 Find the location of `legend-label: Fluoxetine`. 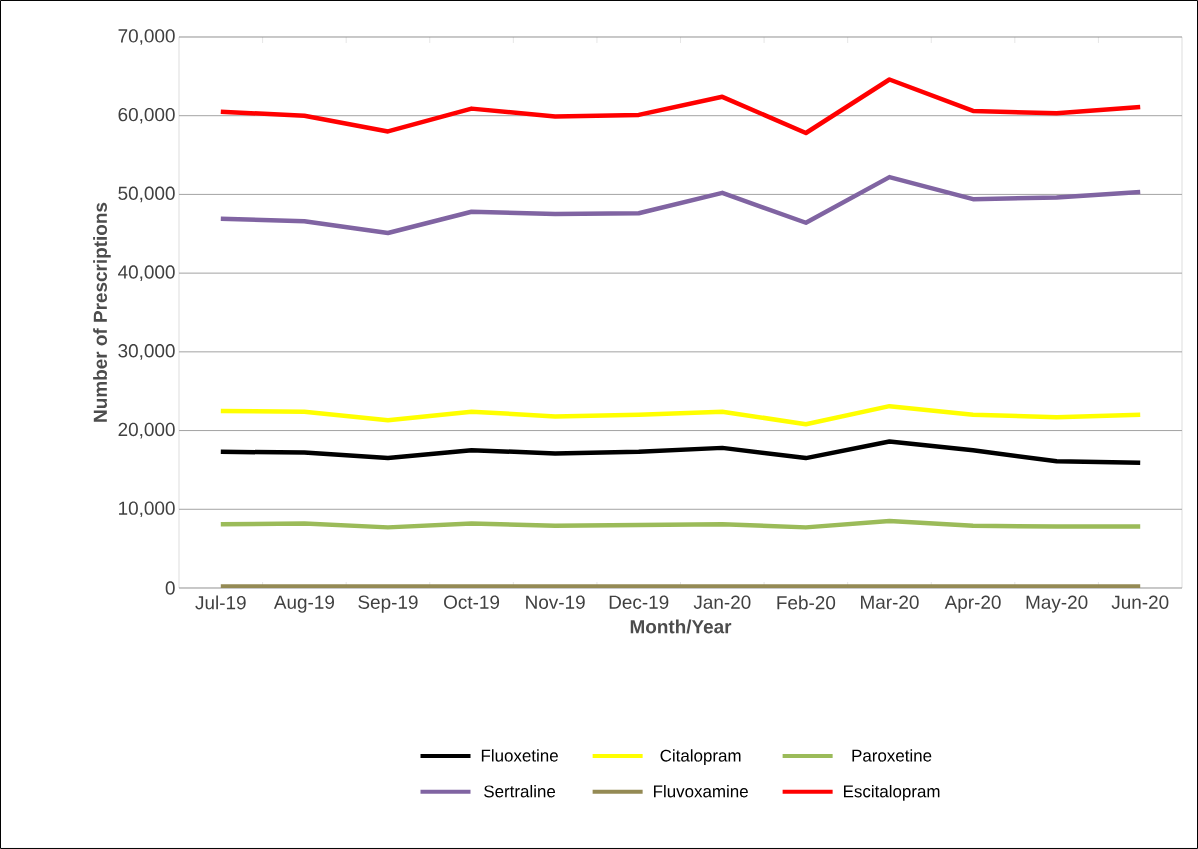

legend-label: Fluoxetine is located at coordinates (519, 755).